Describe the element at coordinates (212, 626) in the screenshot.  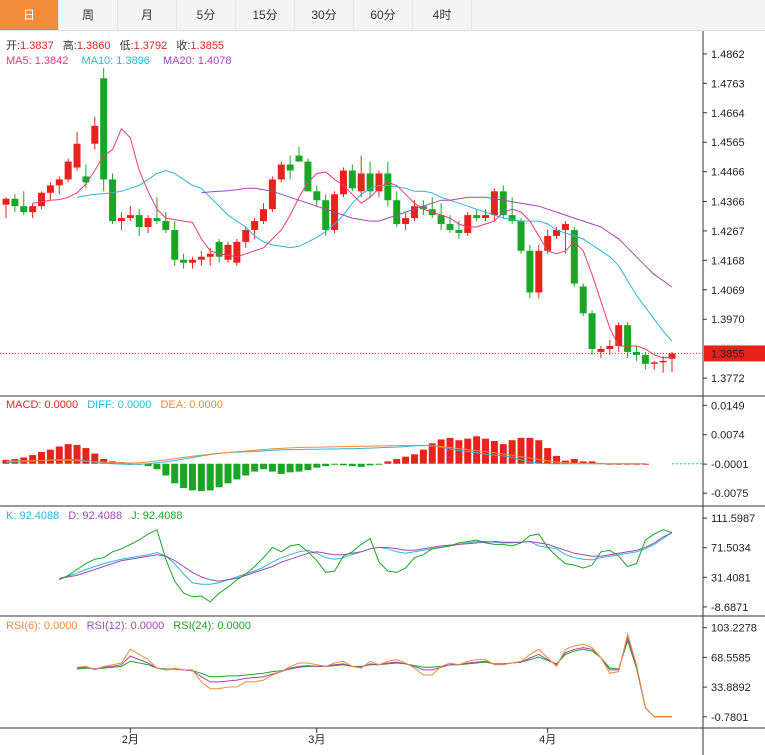
I see `rsi24-label: RSI(24): 0.0000` at that location.